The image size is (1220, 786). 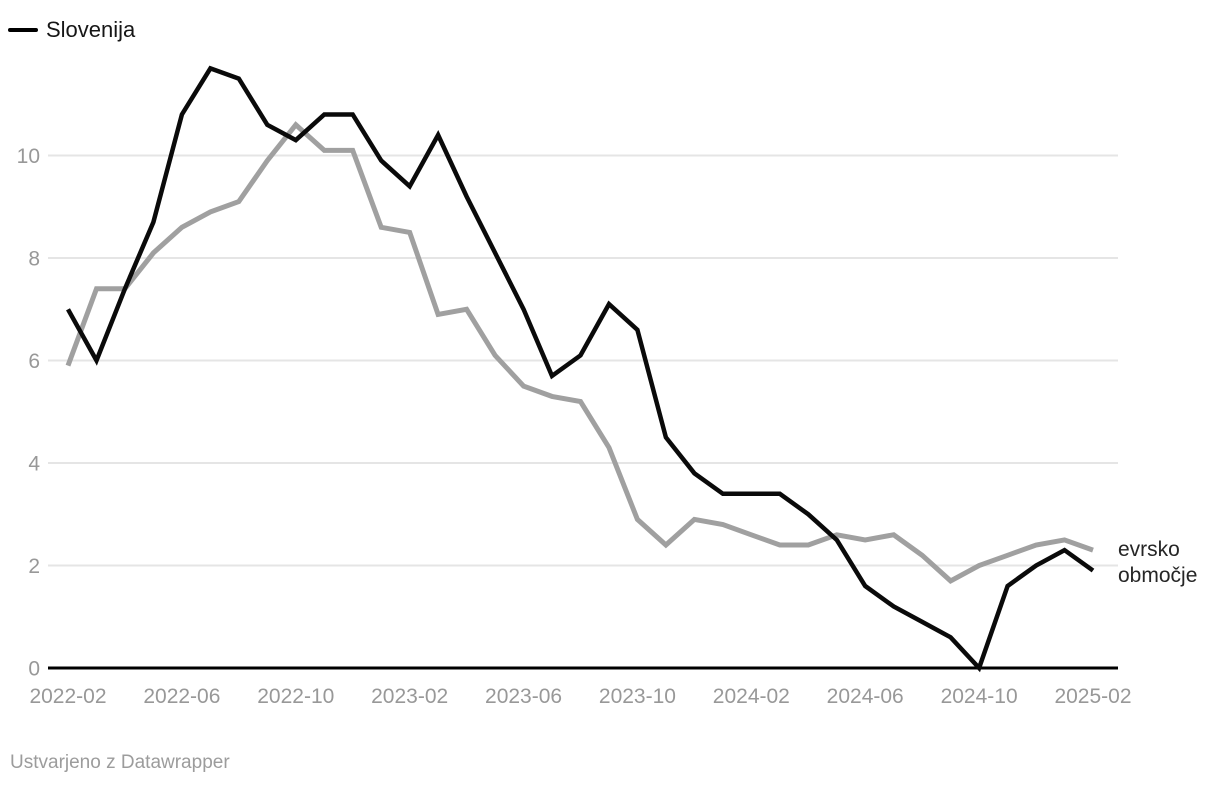 What do you see at coordinates (865, 696) in the screenshot?
I see `x-tick-label-2024-06: 2024-06` at bounding box center [865, 696].